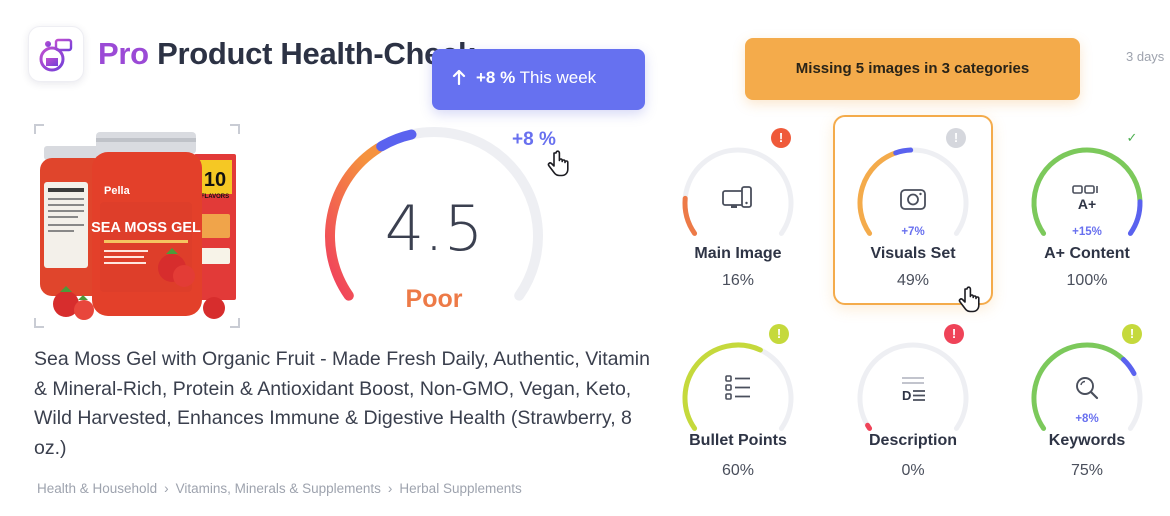 The image size is (1170, 516). What do you see at coordinates (316, 53) in the screenshot?
I see `title-label: Product Health-Check` at bounding box center [316, 53].